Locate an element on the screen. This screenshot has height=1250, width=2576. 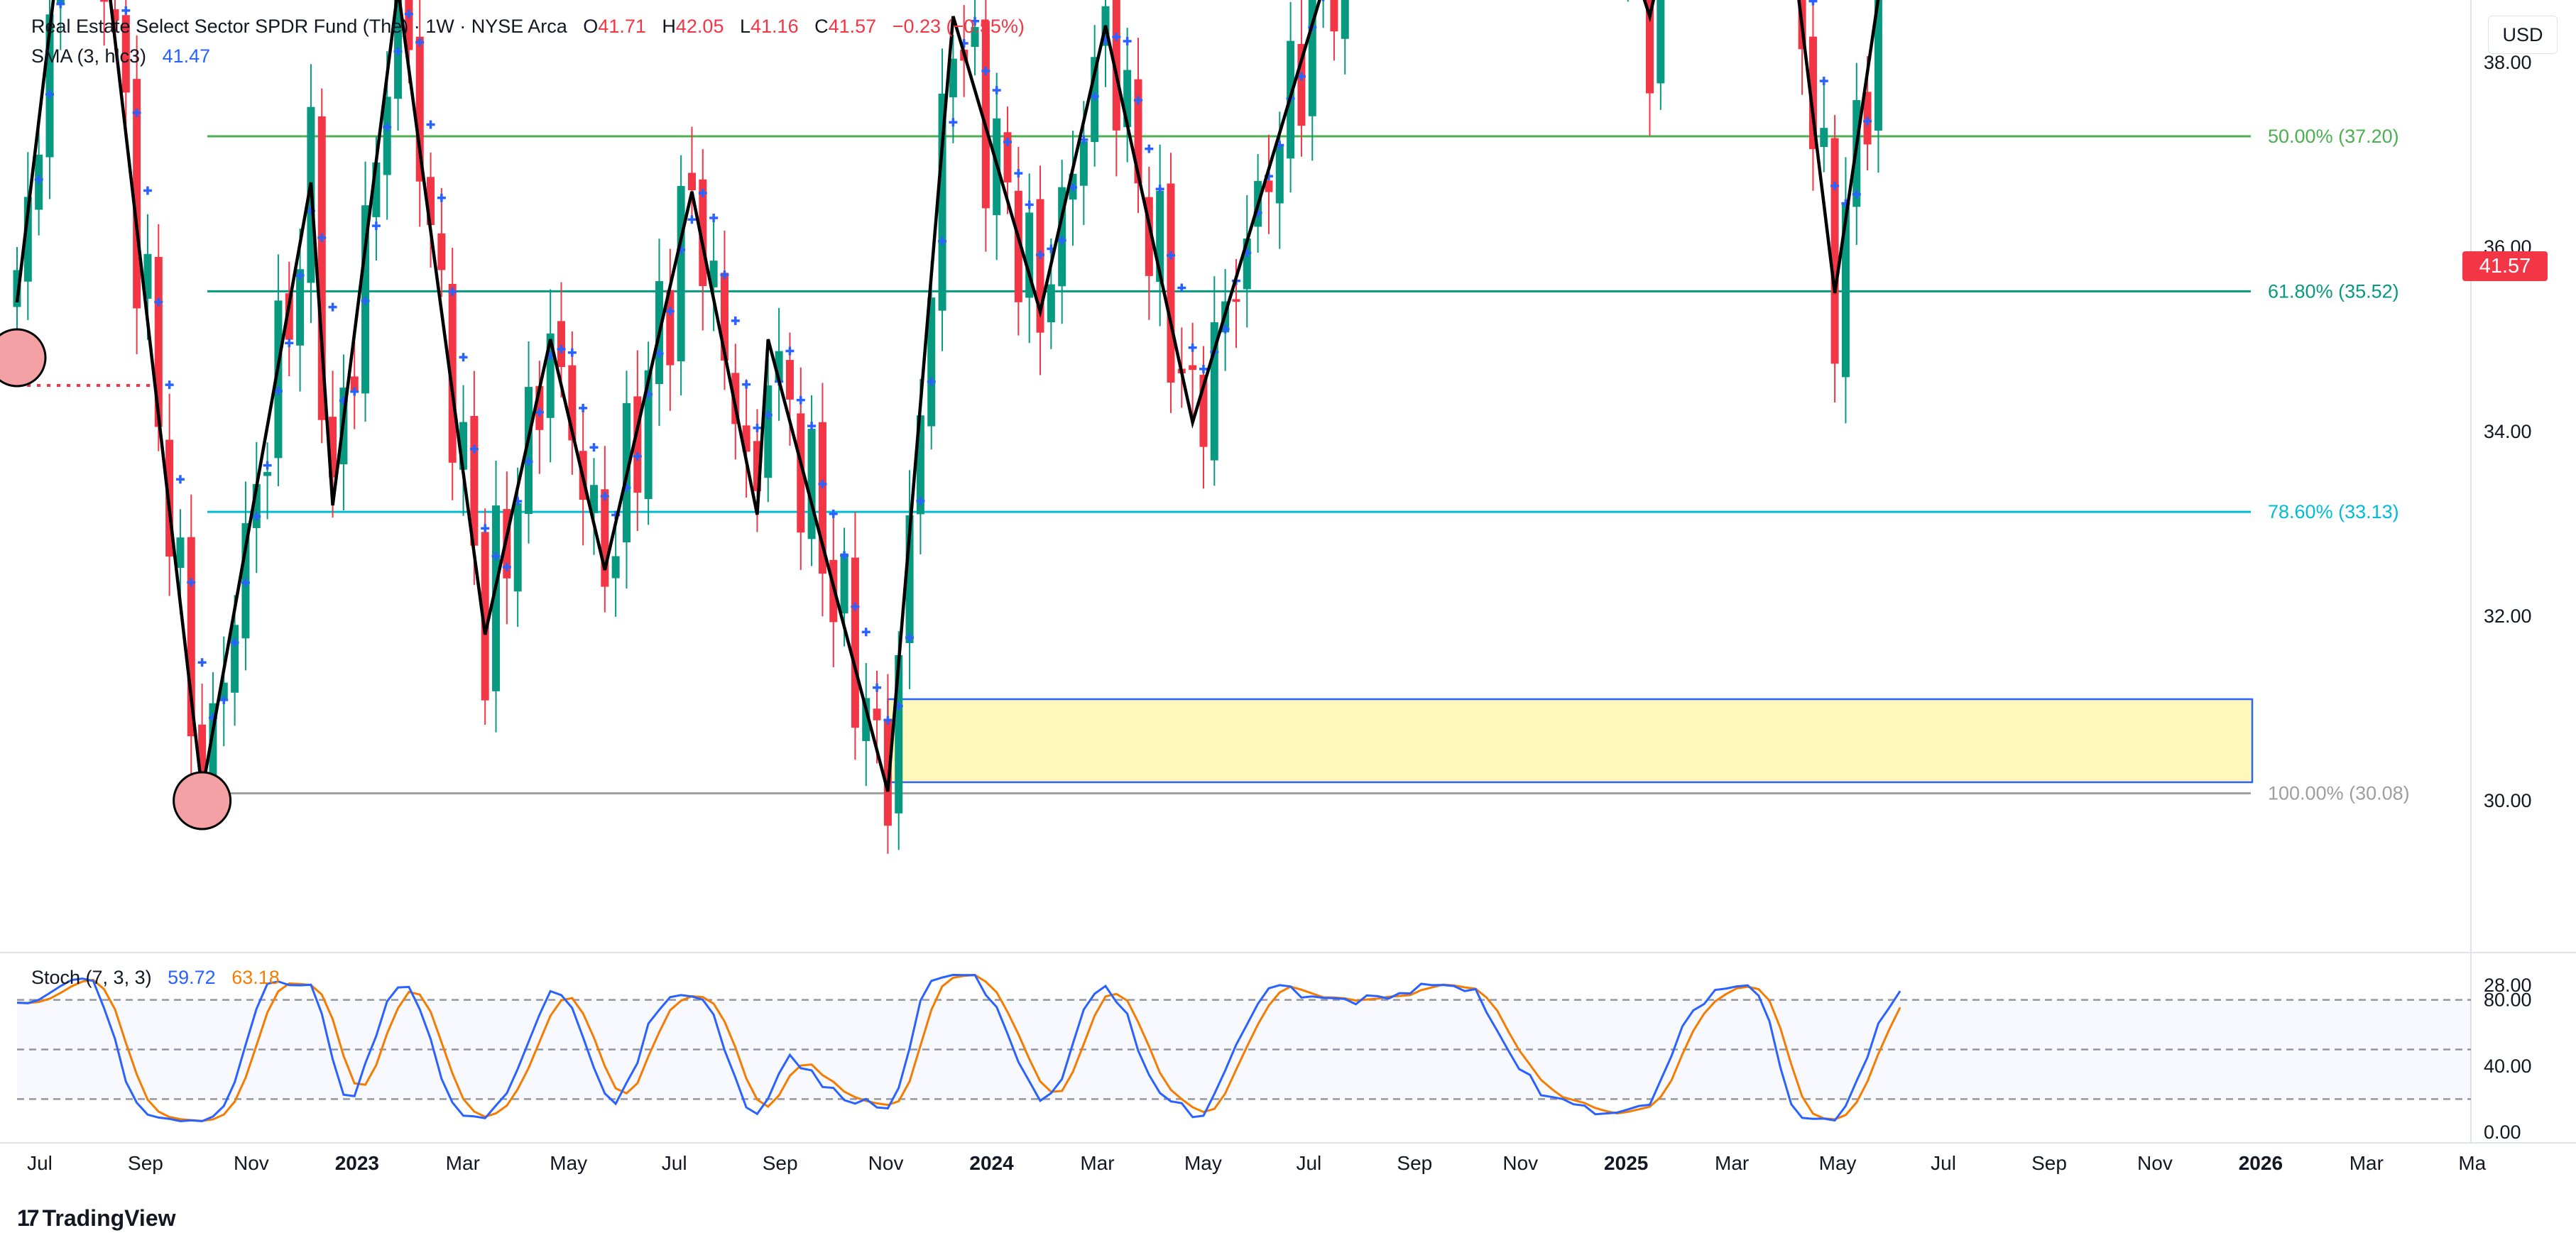
change-value: −0.23 (−0.55%) is located at coordinates (958, 26).